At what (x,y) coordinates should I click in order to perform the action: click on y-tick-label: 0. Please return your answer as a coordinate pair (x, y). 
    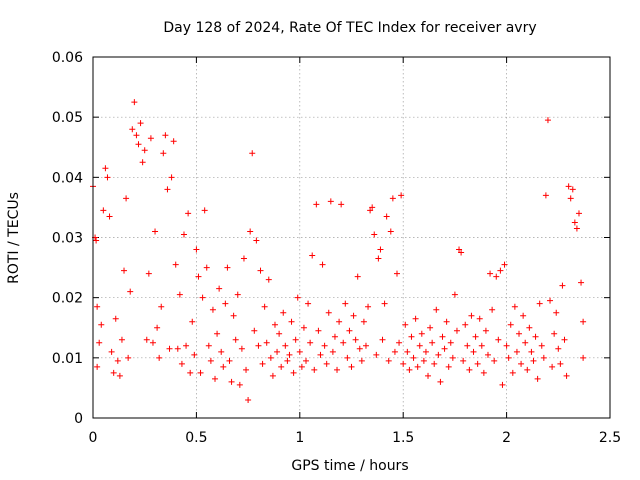
    Looking at the image, I should click on (78, 419).